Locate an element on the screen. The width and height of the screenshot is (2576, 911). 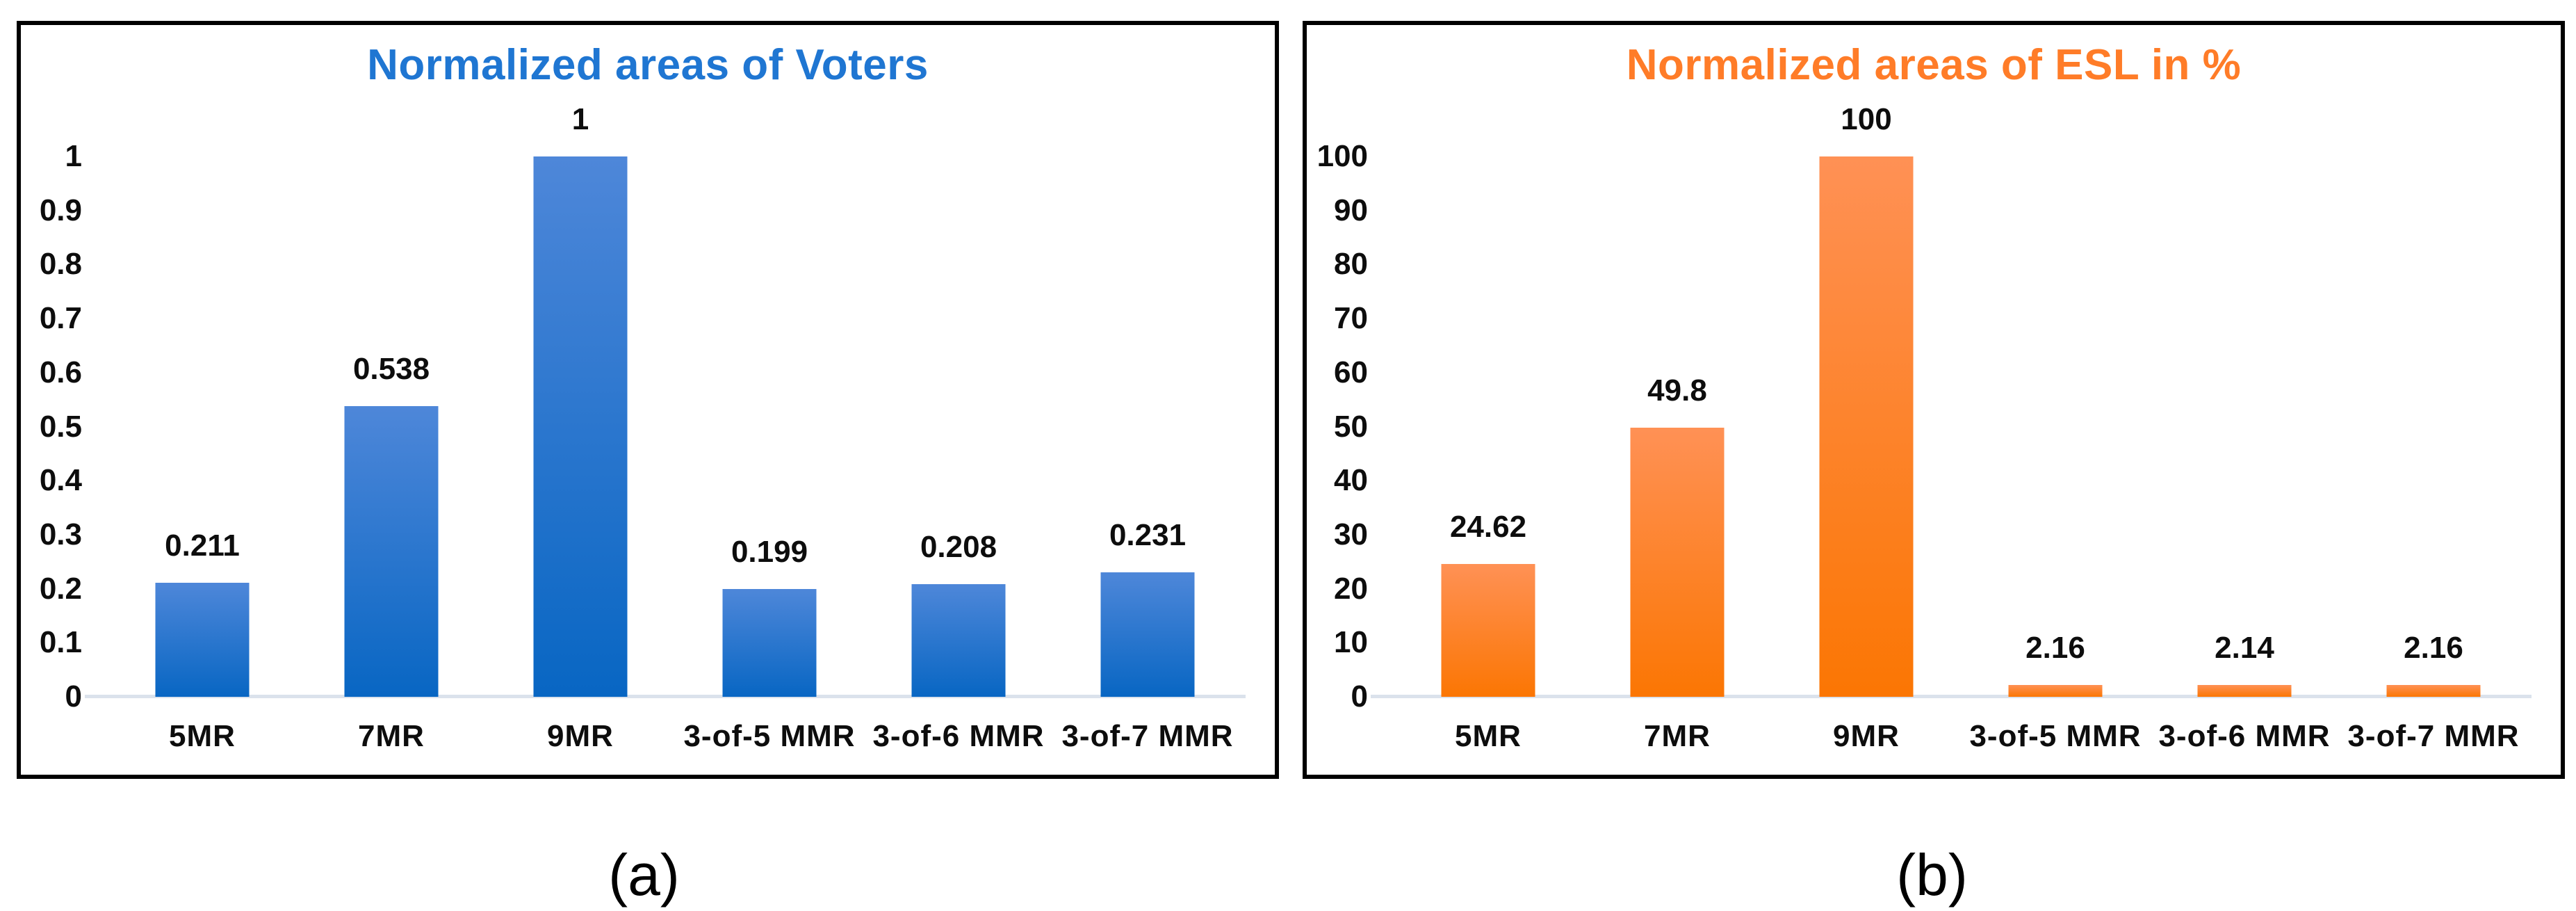
y-tick-label: 0.6 is located at coordinates (61, 372).